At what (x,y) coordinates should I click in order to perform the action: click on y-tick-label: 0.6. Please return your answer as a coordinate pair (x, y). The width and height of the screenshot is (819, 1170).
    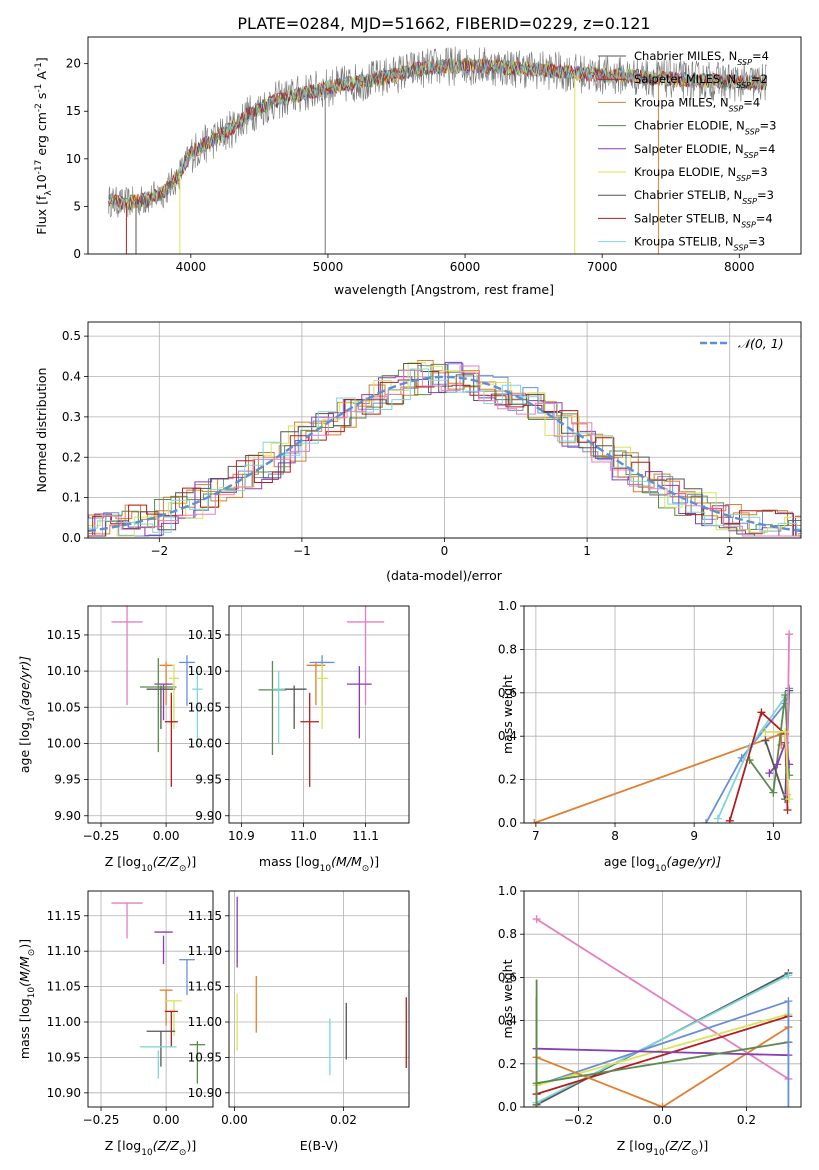
    Looking at the image, I should click on (507, 693).